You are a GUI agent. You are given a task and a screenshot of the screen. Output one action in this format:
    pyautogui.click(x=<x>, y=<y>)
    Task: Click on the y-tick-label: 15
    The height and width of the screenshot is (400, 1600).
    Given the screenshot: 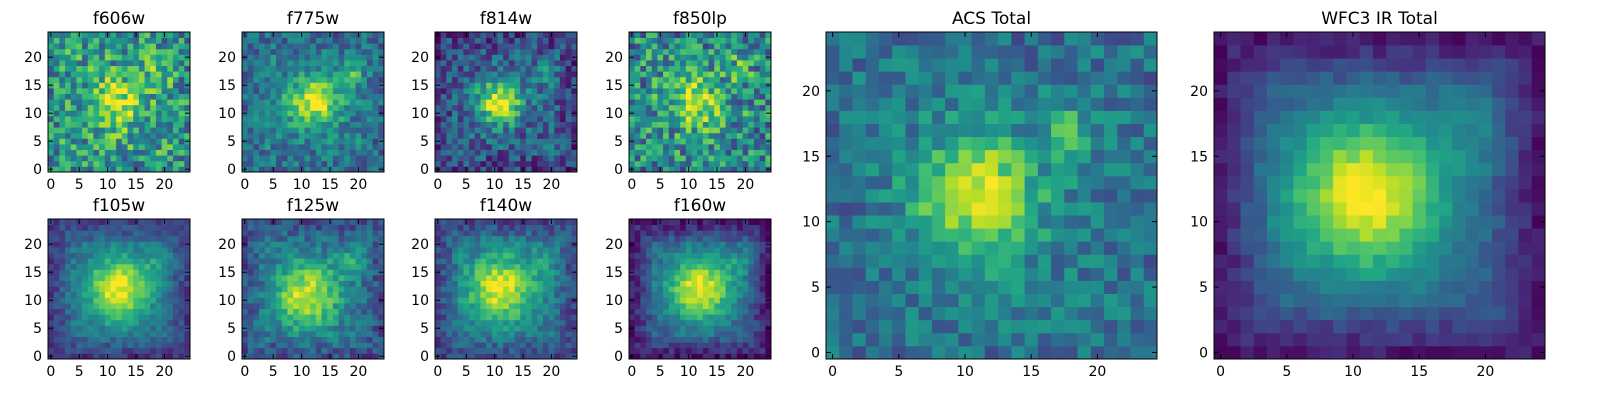 What is the action you would take?
    pyautogui.click(x=420, y=273)
    